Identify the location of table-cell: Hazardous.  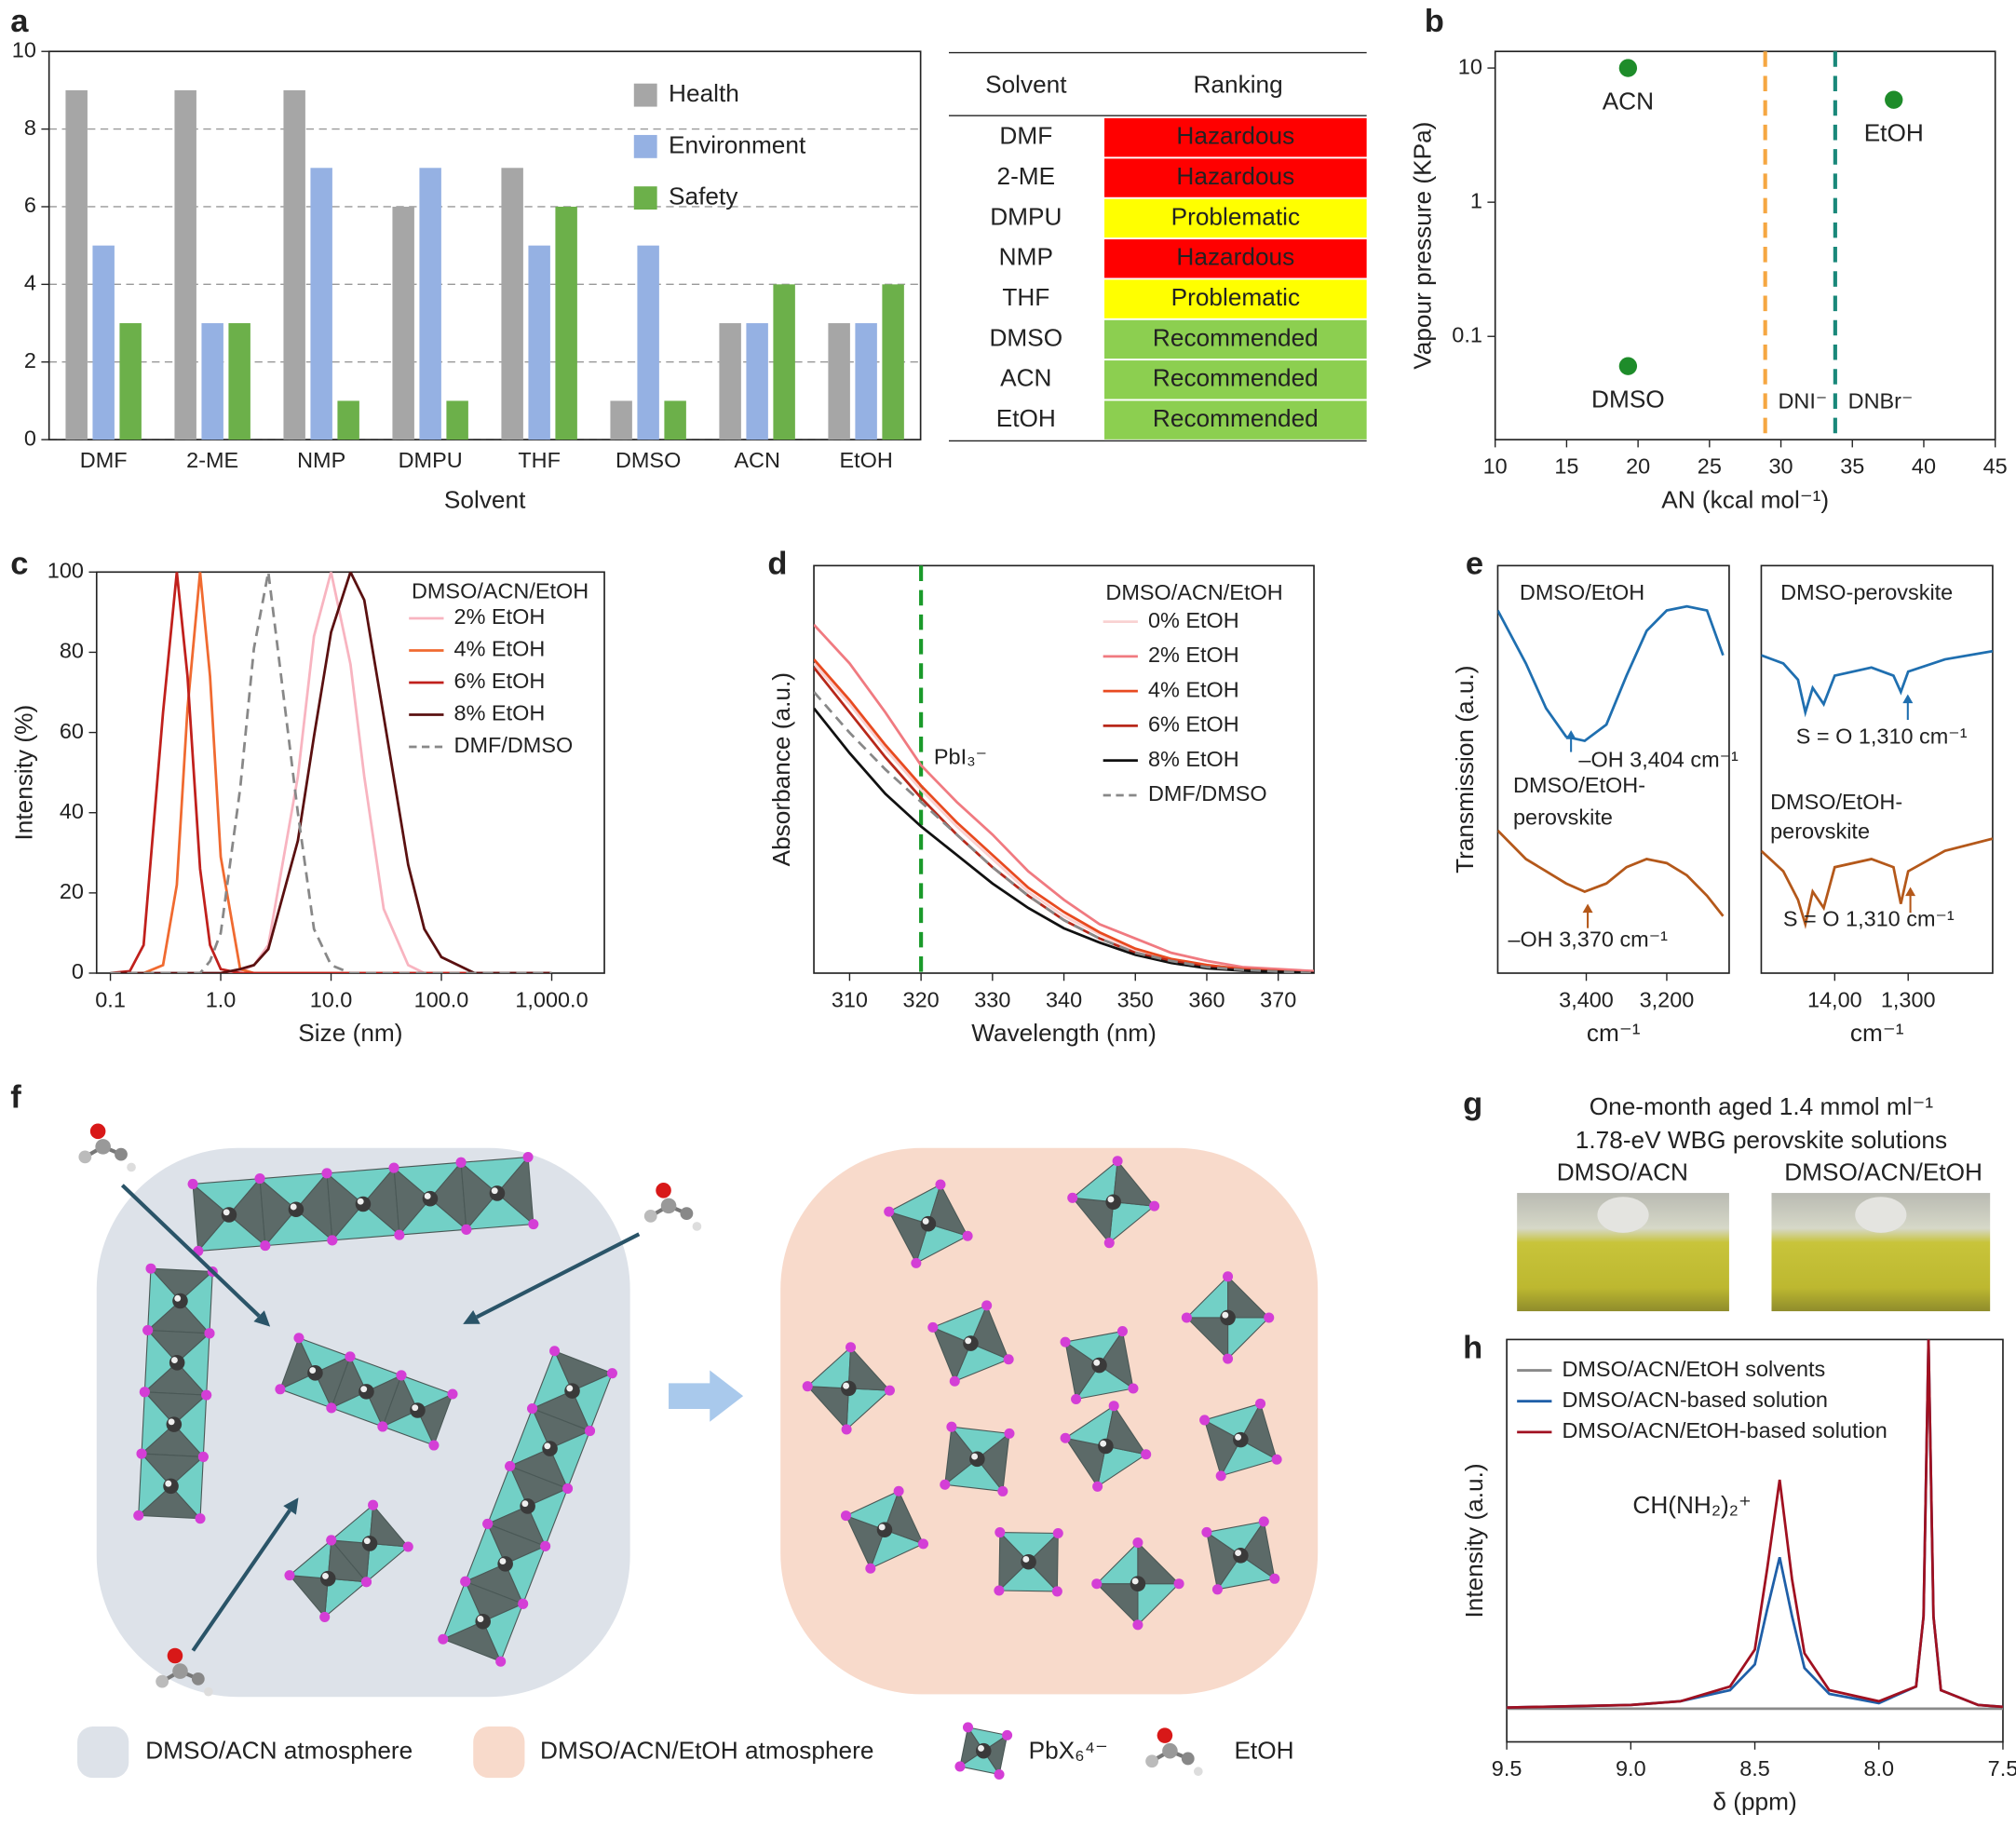
(1235, 257).